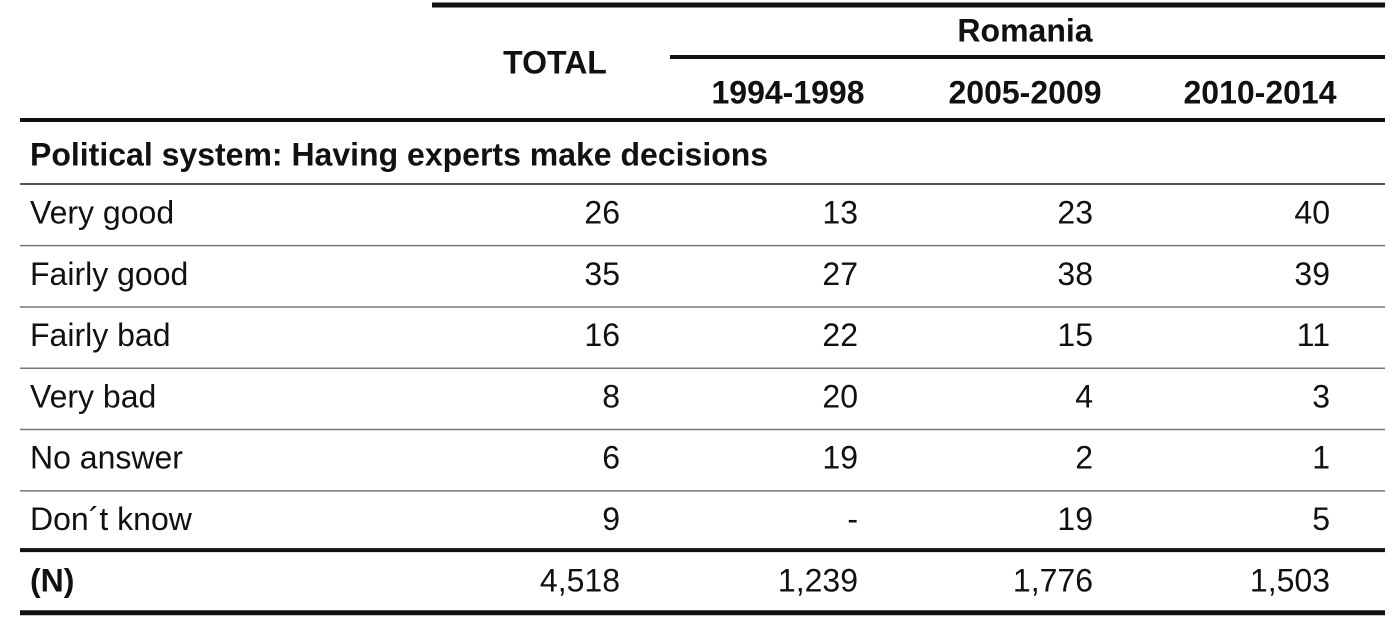 The height and width of the screenshot is (637, 1400). What do you see at coordinates (1053, 580) in the screenshot?
I see `total-cell: 1,776` at bounding box center [1053, 580].